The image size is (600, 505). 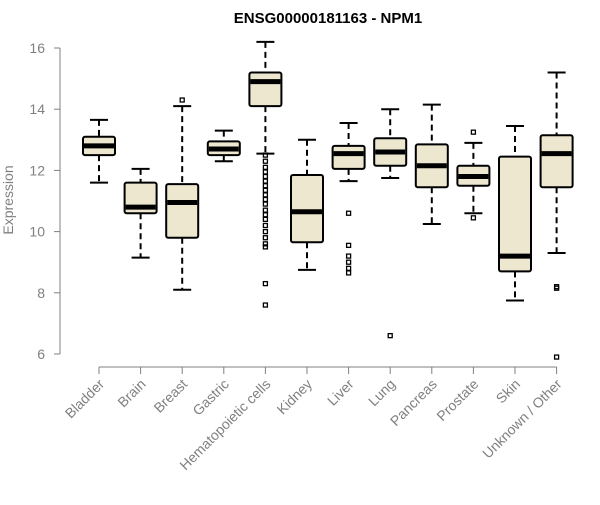 I want to click on x-tick-label: Skin, so click(x=508, y=391).